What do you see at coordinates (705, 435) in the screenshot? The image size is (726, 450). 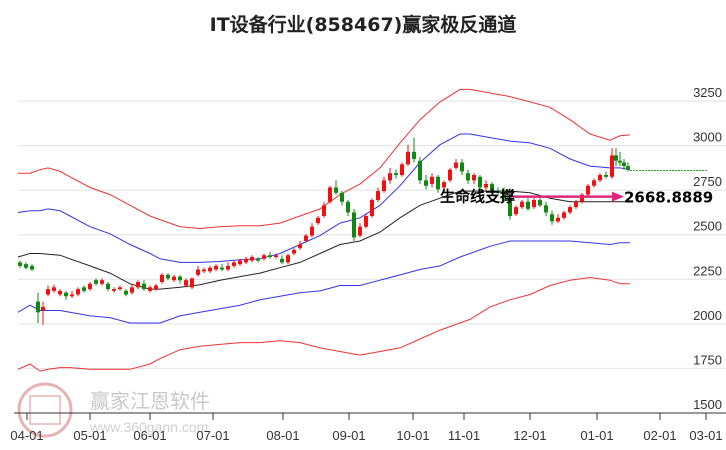 I see `x-tick-label: 03-01` at bounding box center [705, 435].